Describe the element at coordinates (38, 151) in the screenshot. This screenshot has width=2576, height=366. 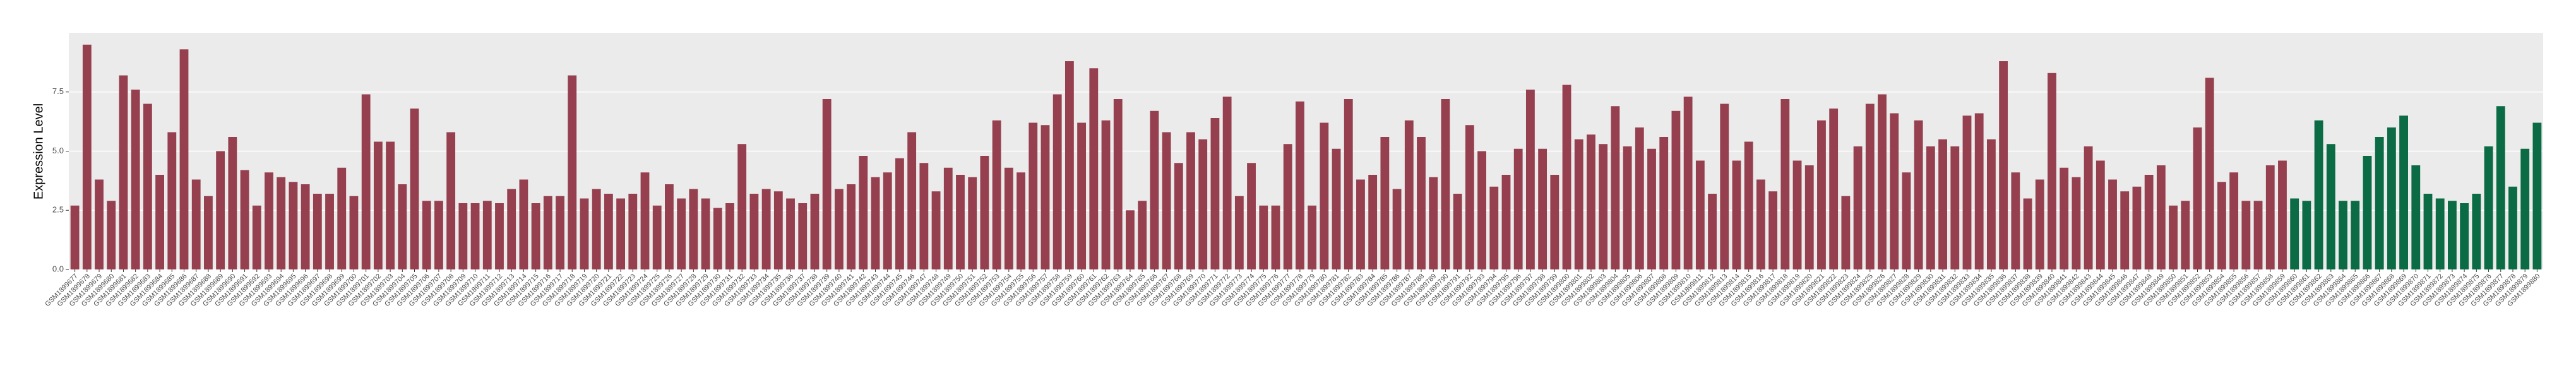
I see `y-axis-title: Expression Level` at that location.